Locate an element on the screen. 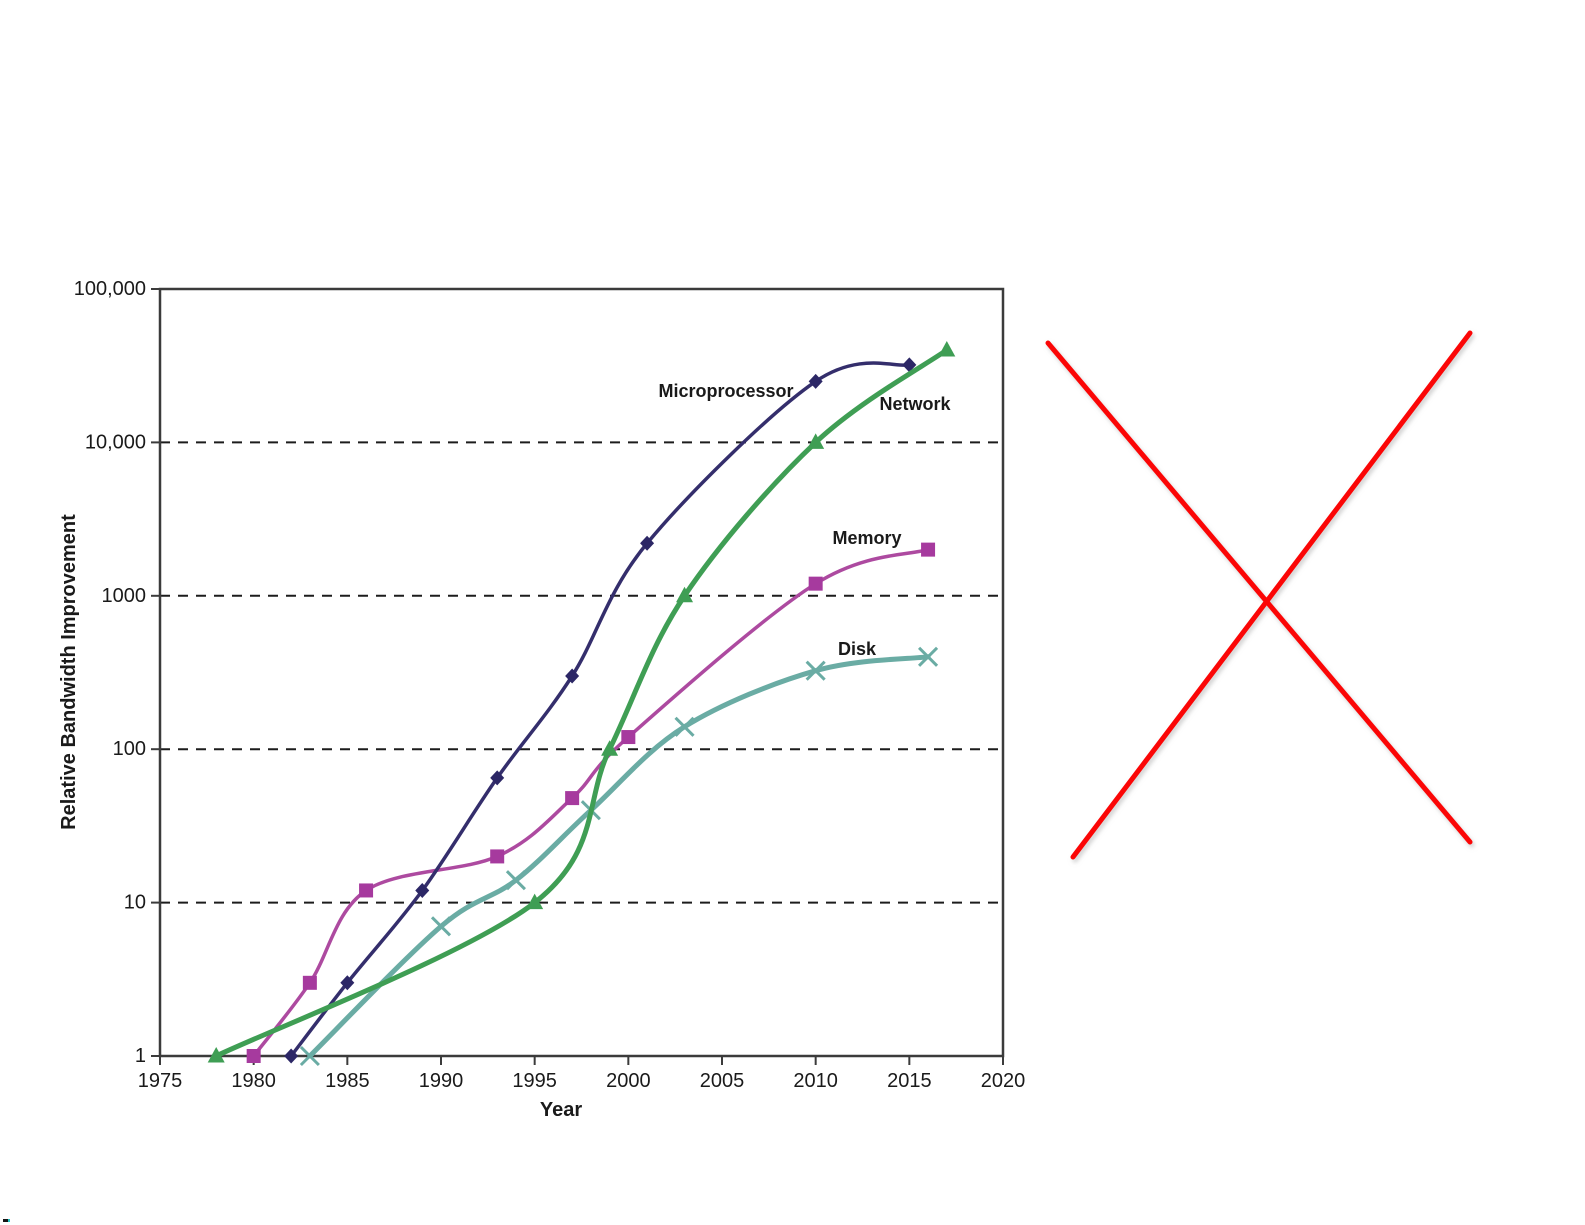  artifact-dot is located at coordinates (5, 1220).